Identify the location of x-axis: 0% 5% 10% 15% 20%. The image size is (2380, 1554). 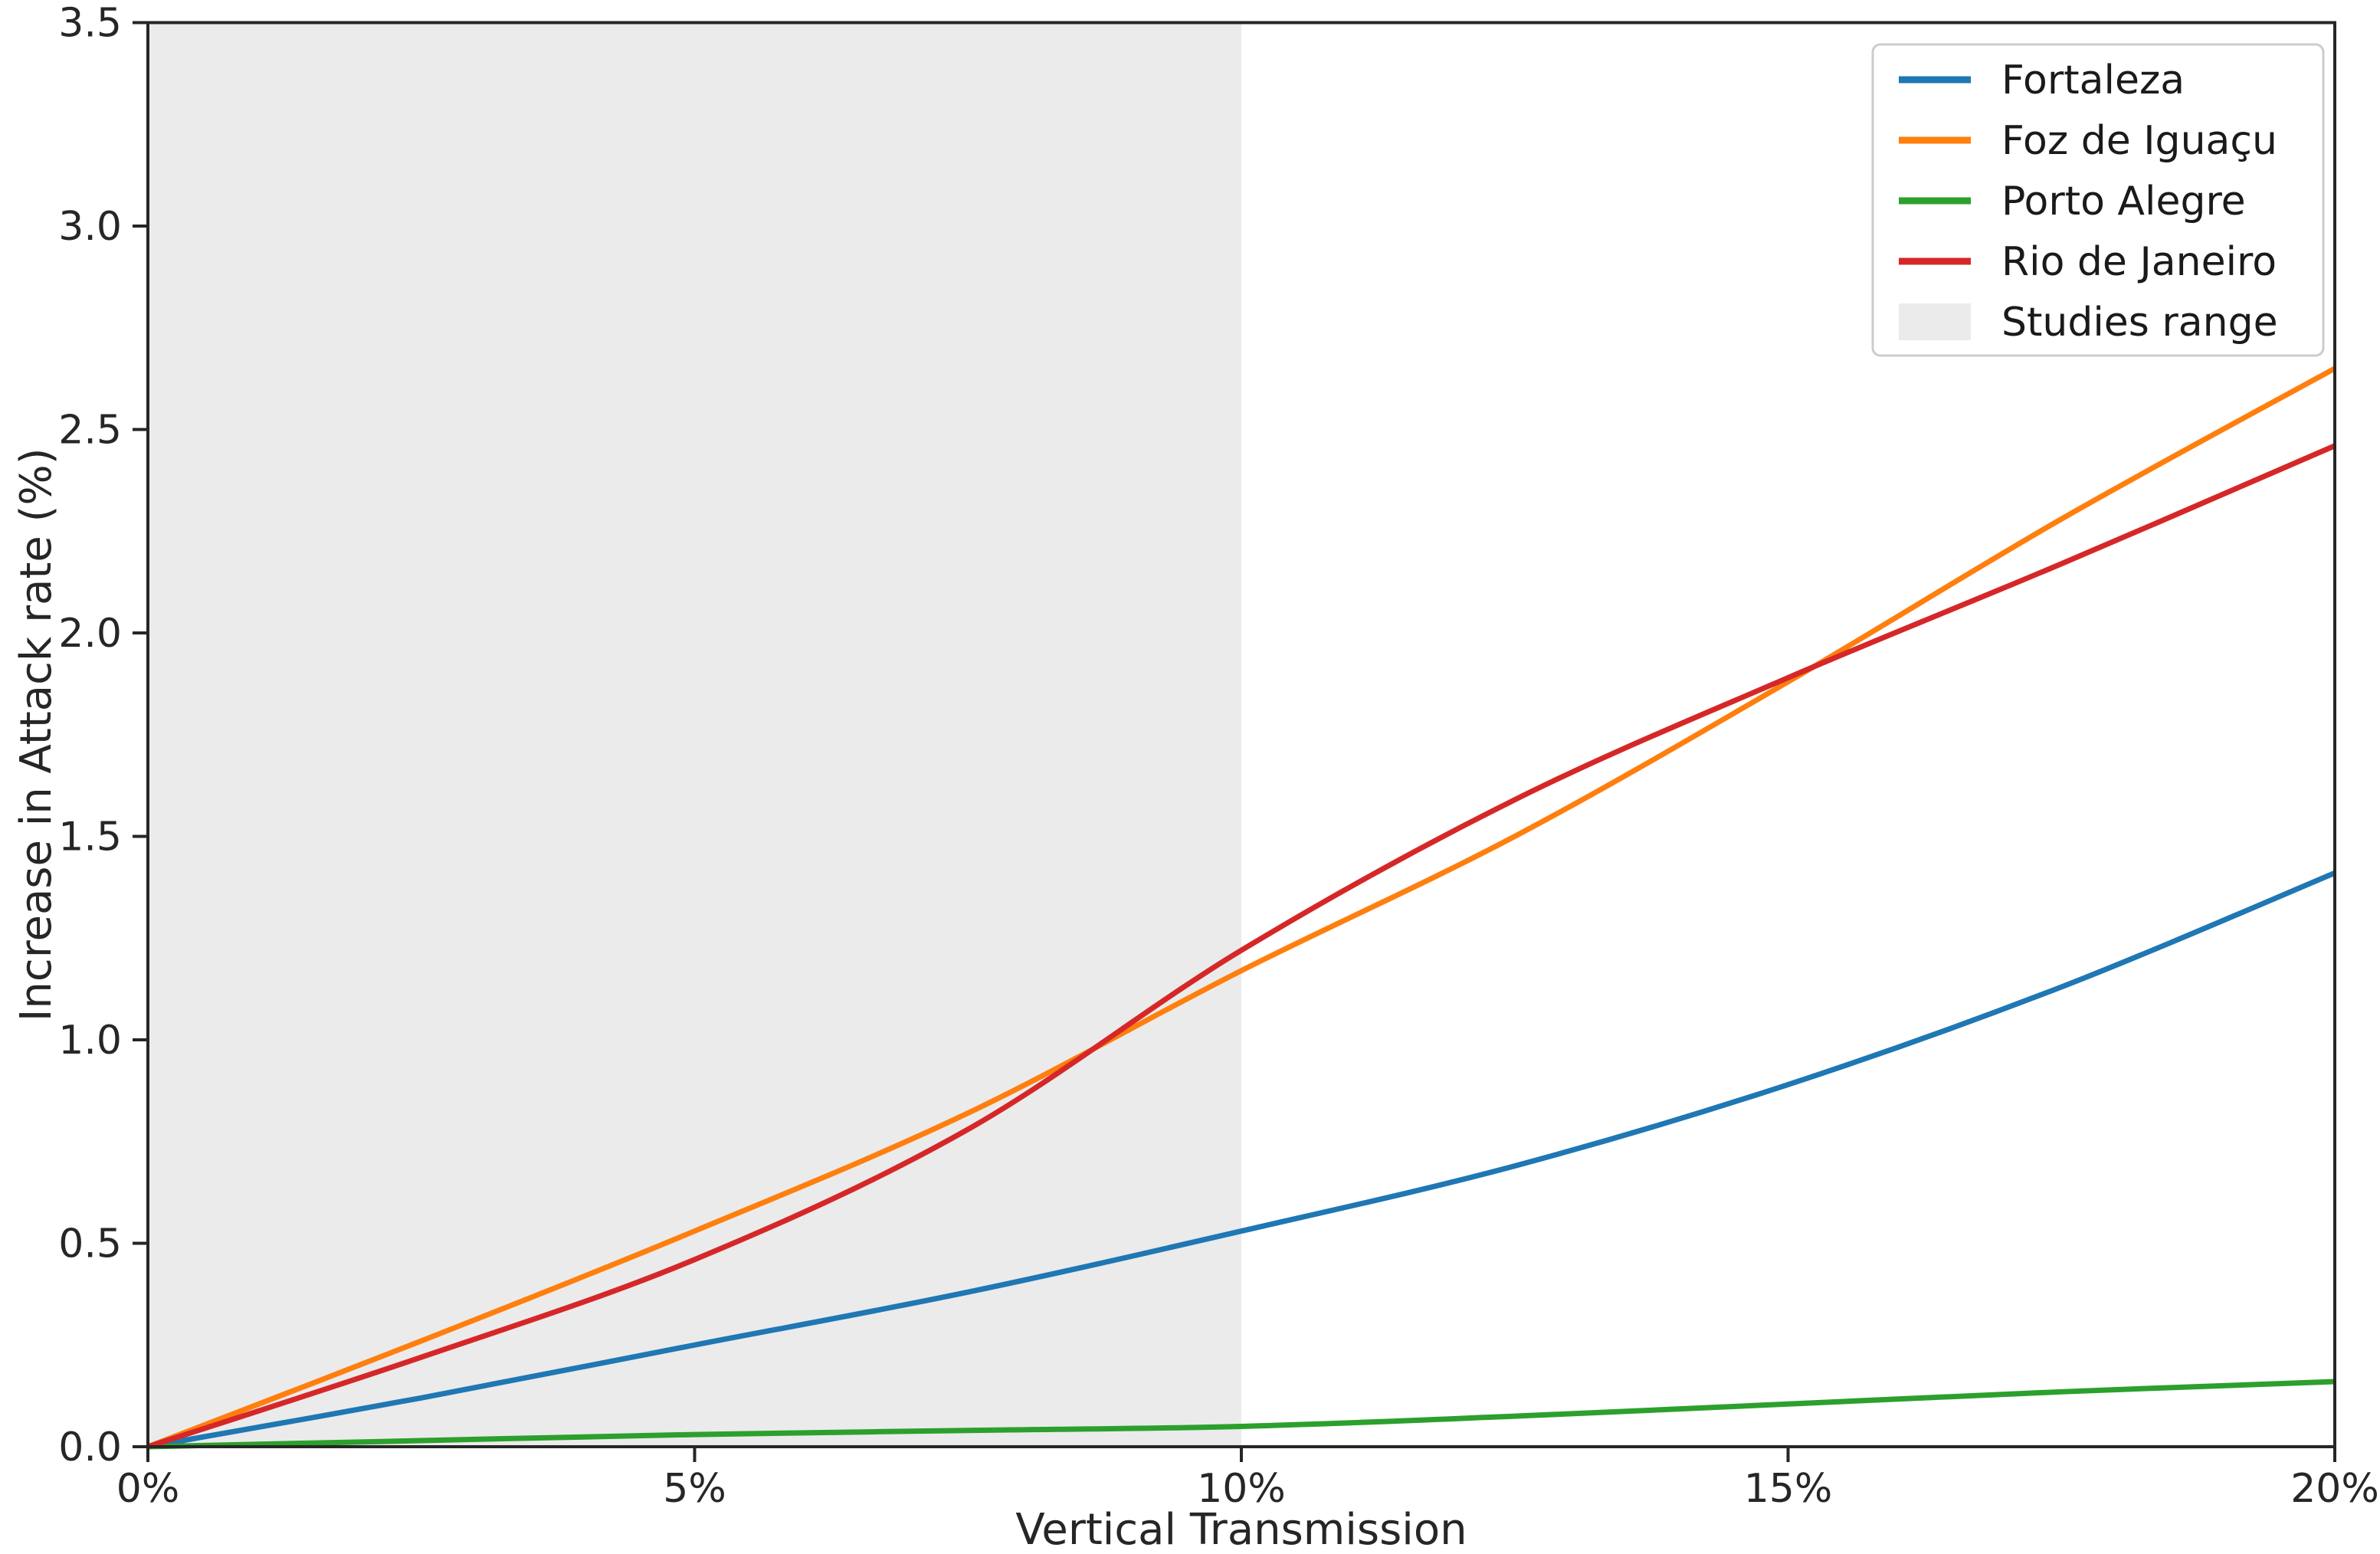
(1247, 1479).